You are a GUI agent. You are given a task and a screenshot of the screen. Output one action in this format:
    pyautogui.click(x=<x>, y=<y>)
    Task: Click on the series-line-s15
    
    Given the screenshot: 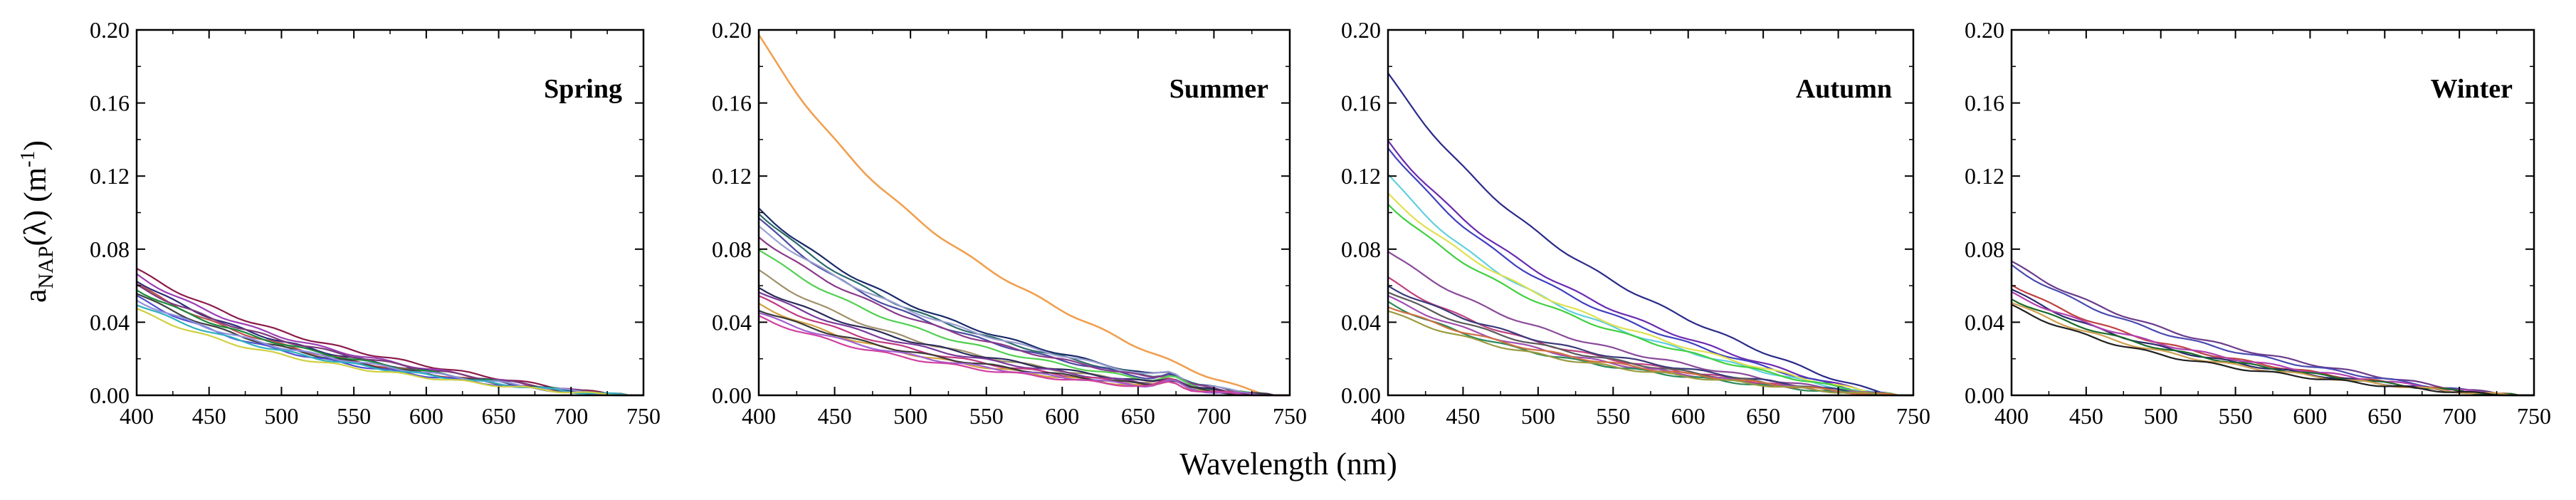 What is the action you would take?
    pyautogui.click(x=1024, y=356)
    